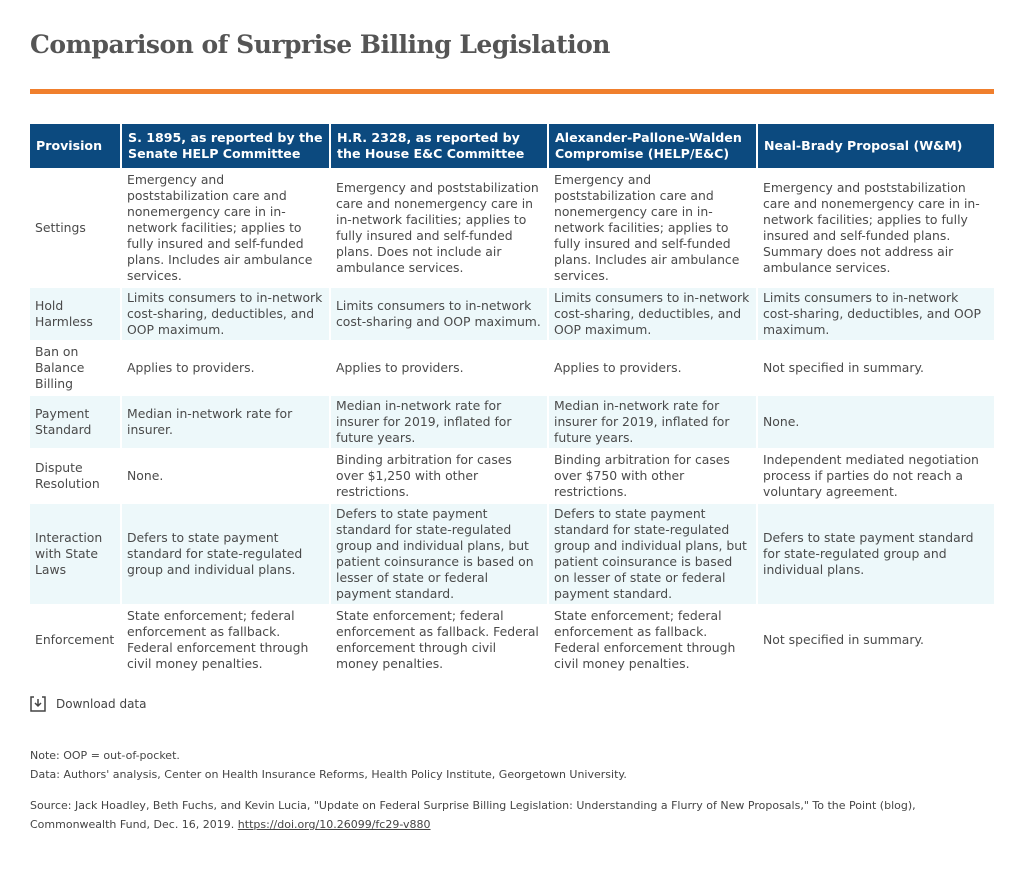  Describe the element at coordinates (60, 367) in the screenshot. I see `provision-cell: Ban on Balance Billing` at that location.